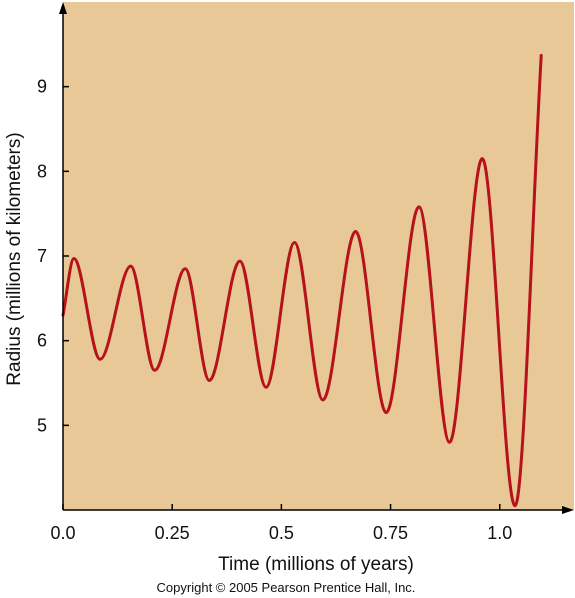 The image size is (575, 598). Describe the element at coordinates (568, 510) in the screenshot. I see `x-axis-arrow` at that location.